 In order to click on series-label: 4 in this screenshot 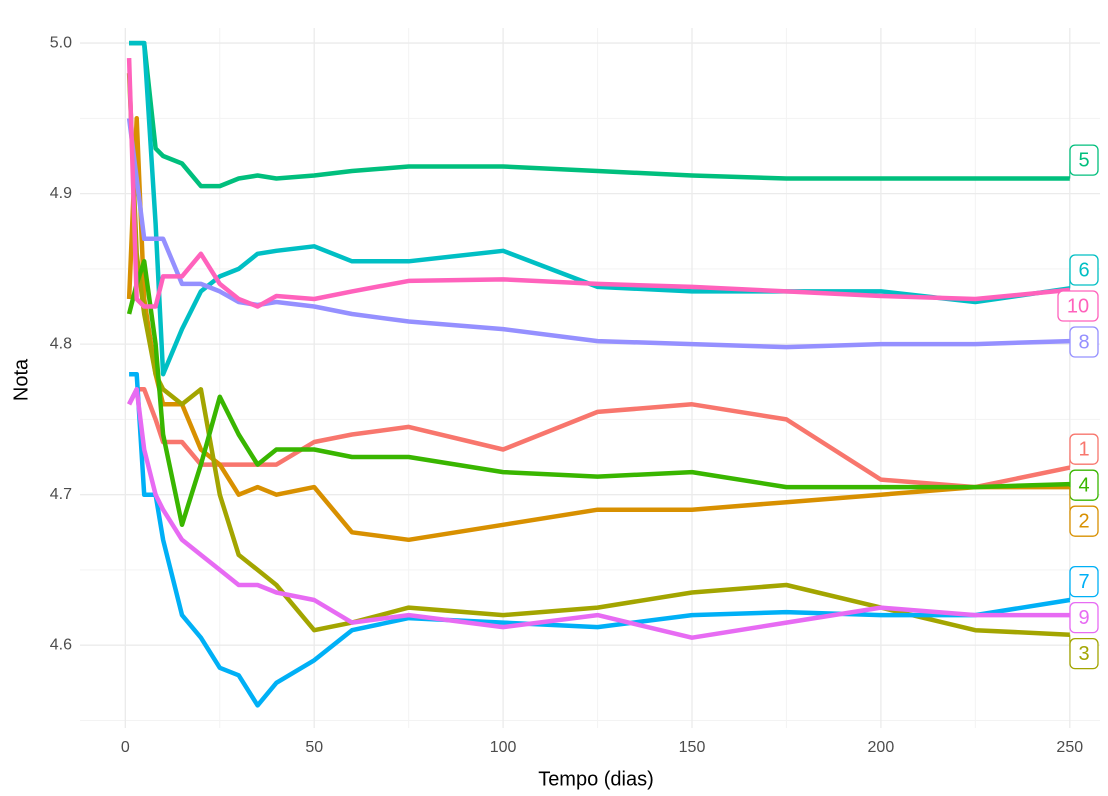, I will do `click(1083, 485)`.